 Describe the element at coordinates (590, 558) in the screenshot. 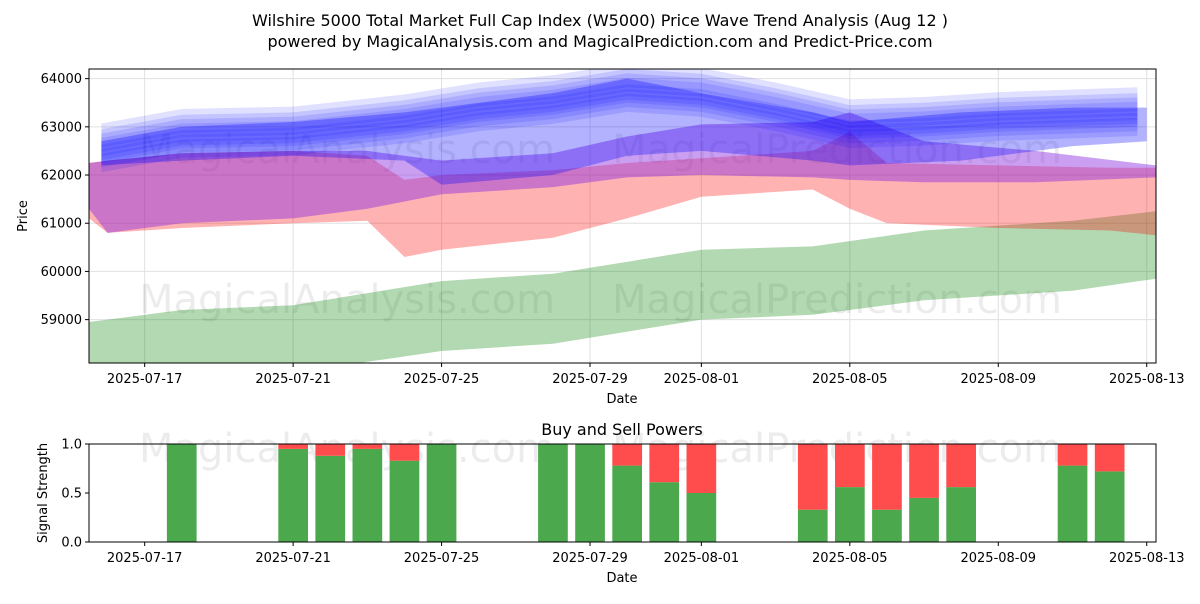

I see `buy-sell-x-tick-label: 2025-07-29` at that location.